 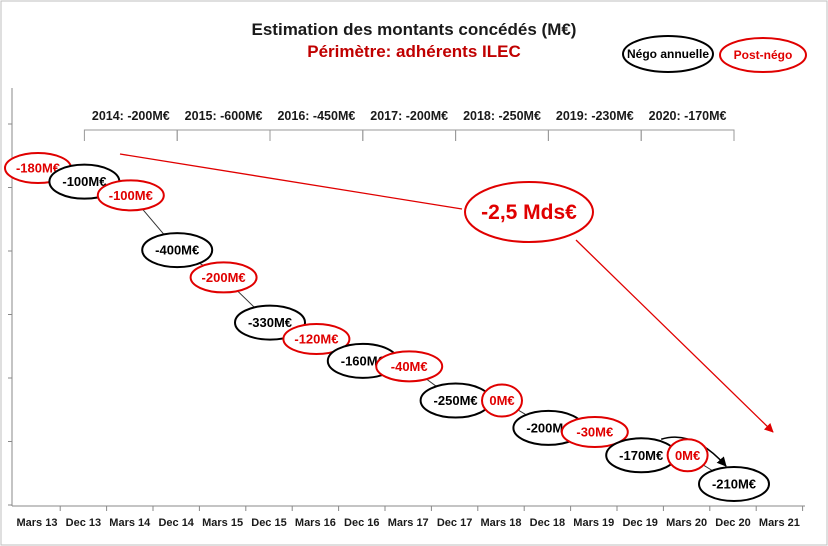 I want to click on period-bracket: 2015: -600M€, so click(x=223, y=125).